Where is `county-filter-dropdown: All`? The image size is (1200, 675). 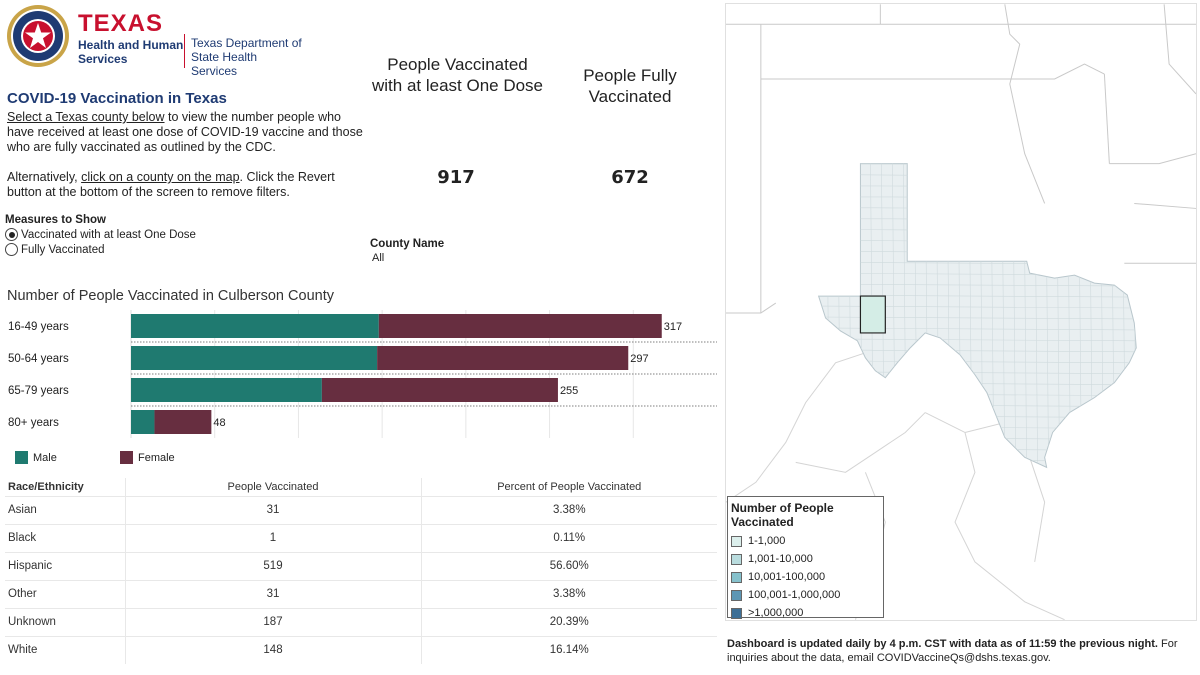
county-filter-dropdown: All is located at coordinates (378, 258).